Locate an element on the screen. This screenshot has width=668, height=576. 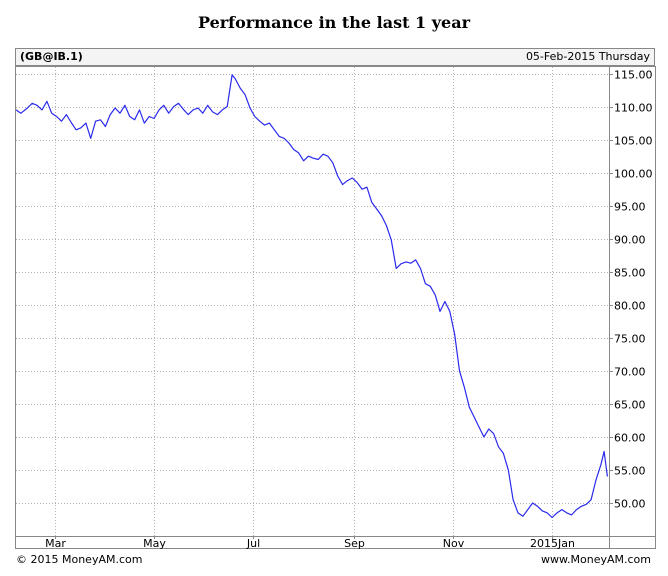
y-tick-label: 90.00 is located at coordinates (630, 240).